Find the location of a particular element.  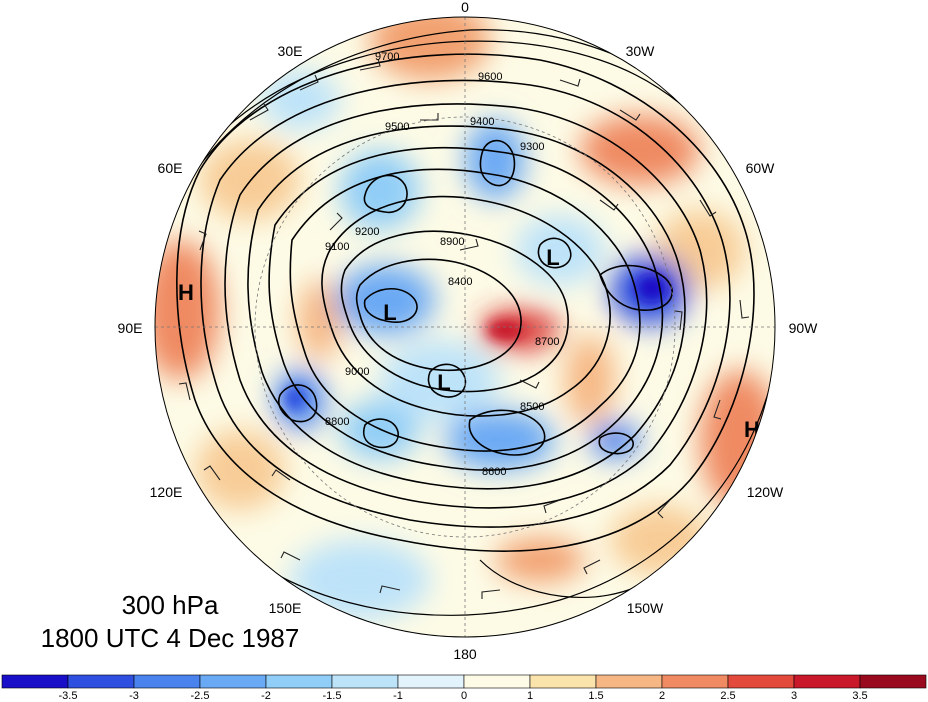

pressure-level-caption: 300 hPa is located at coordinates (170, 605).